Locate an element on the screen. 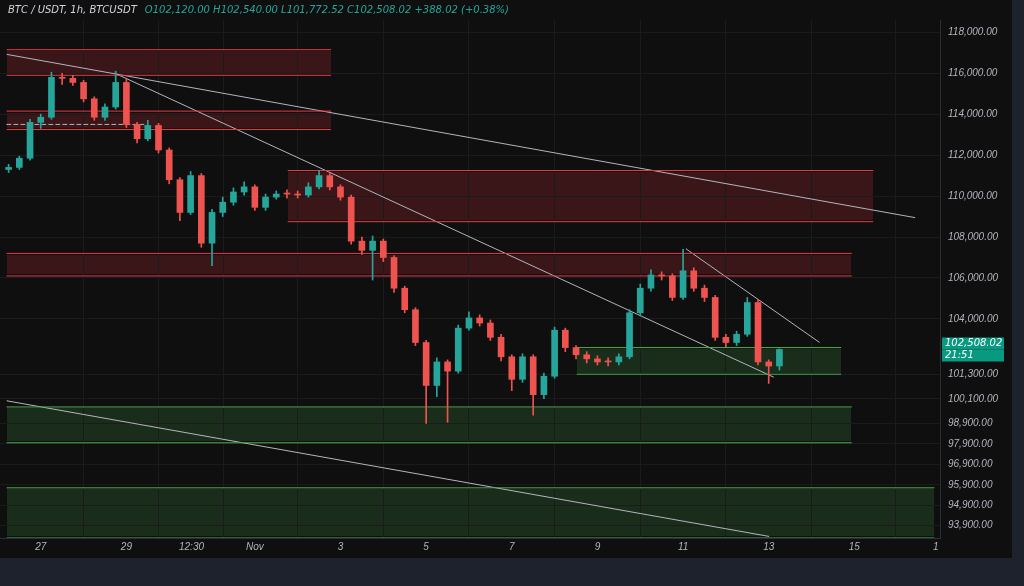  x-tick-label: 9 is located at coordinates (597, 546).